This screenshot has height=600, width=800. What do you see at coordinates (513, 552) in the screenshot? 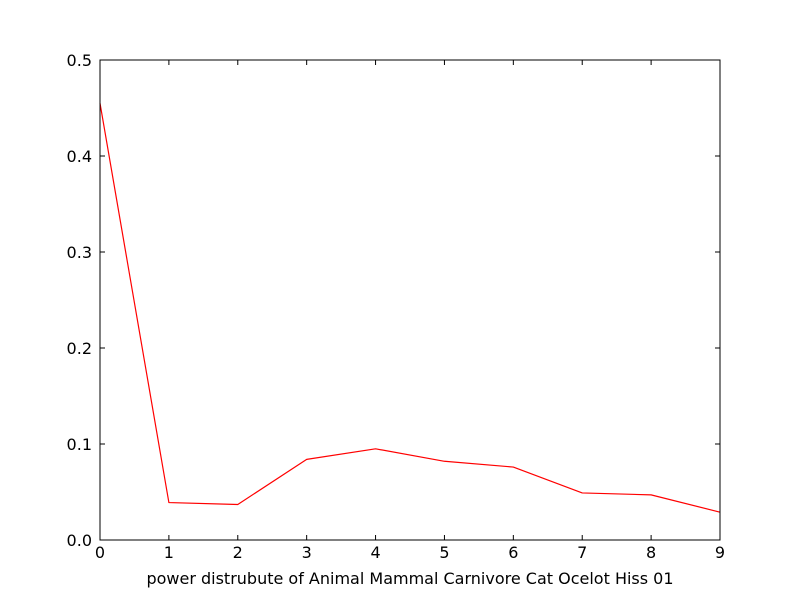
I see `x-tick-label: 6` at bounding box center [513, 552].